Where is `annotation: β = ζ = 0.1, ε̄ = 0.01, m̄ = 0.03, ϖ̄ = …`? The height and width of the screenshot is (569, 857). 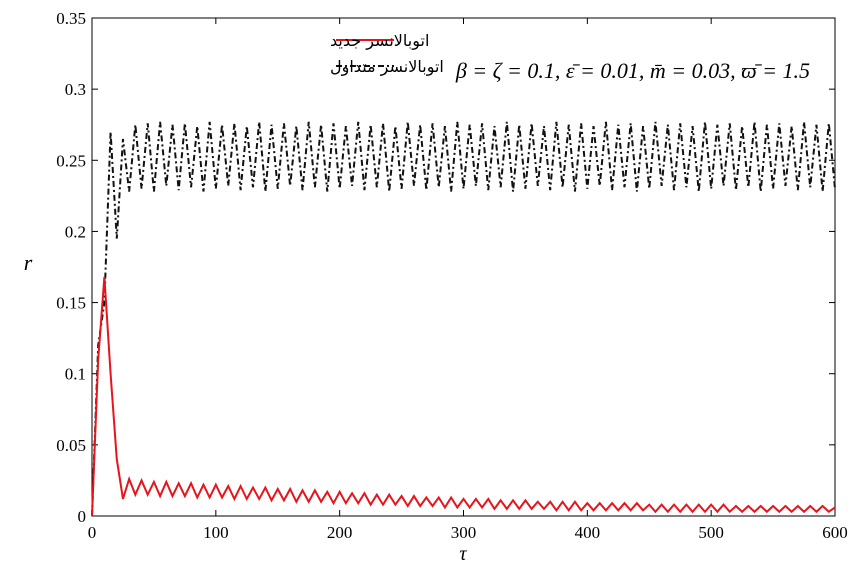 annotation: β = ζ = 0.1, ε̄ = 0.01, m̄ = 0.03, ϖ̄ = … is located at coordinates (632, 70).